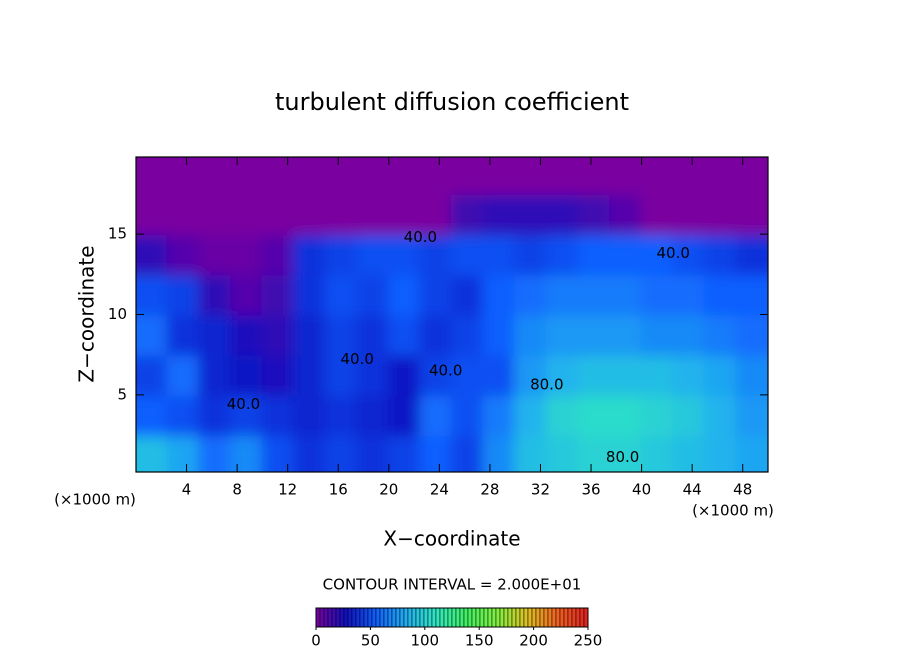  What do you see at coordinates (692, 490) in the screenshot?
I see `x-tick-label: 44` at bounding box center [692, 490].